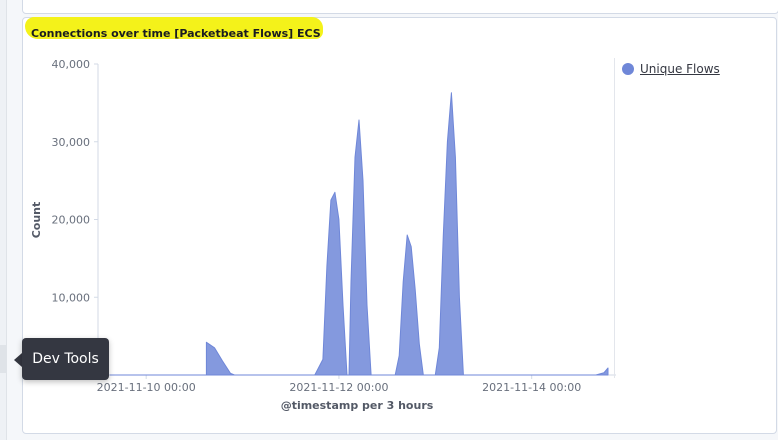 The height and width of the screenshot is (440, 778). Describe the element at coordinates (71, 220) in the screenshot. I see `y-tick-label: 20,000` at that location.